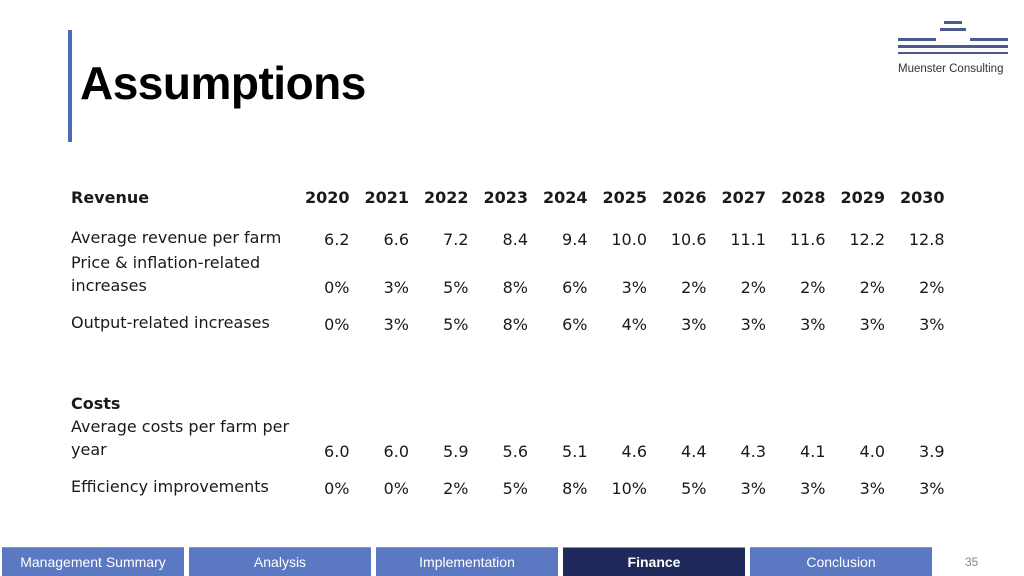  Describe the element at coordinates (180, 426) in the screenshot. I see `row-label-line: Average costs per farm per` at that location.